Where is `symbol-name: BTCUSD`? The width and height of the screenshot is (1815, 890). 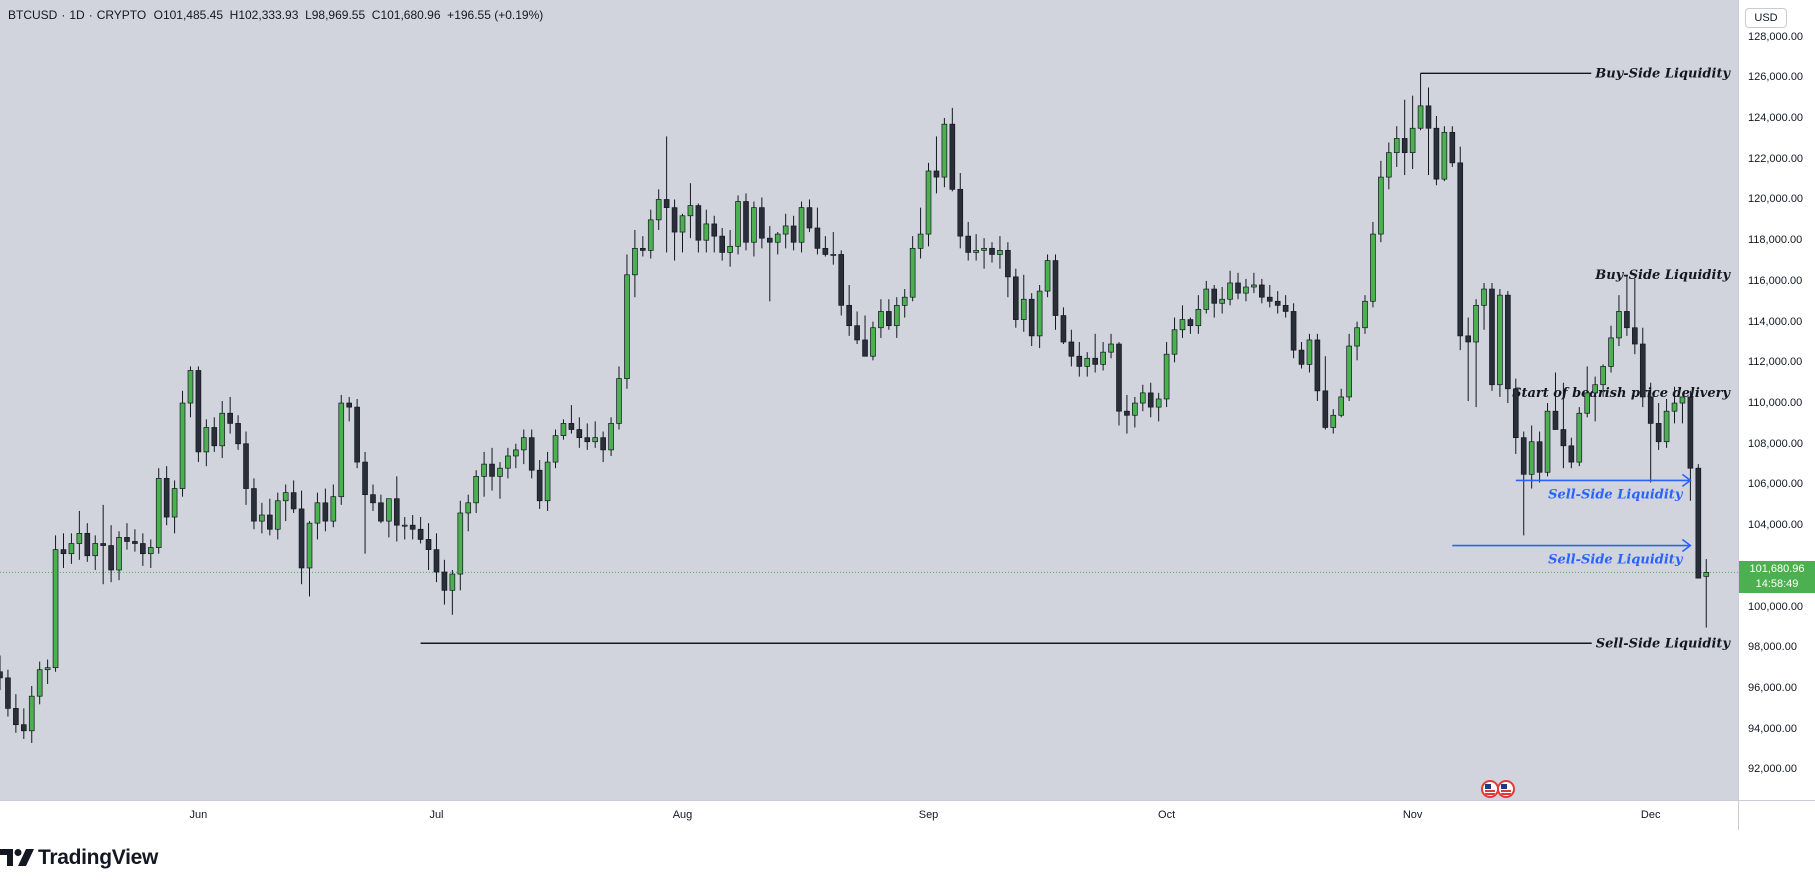
symbol-name: BTCUSD is located at coordinates (33, 15).